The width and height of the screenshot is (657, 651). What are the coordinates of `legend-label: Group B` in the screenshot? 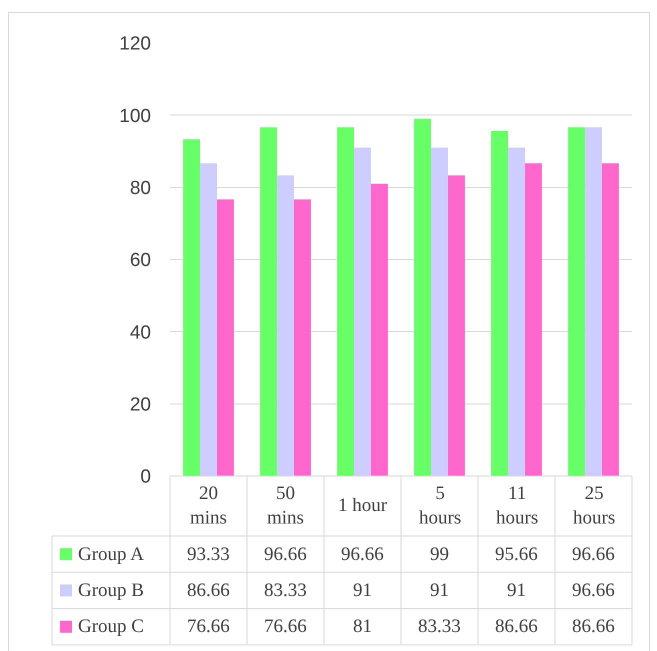 It's located at (111, 590).